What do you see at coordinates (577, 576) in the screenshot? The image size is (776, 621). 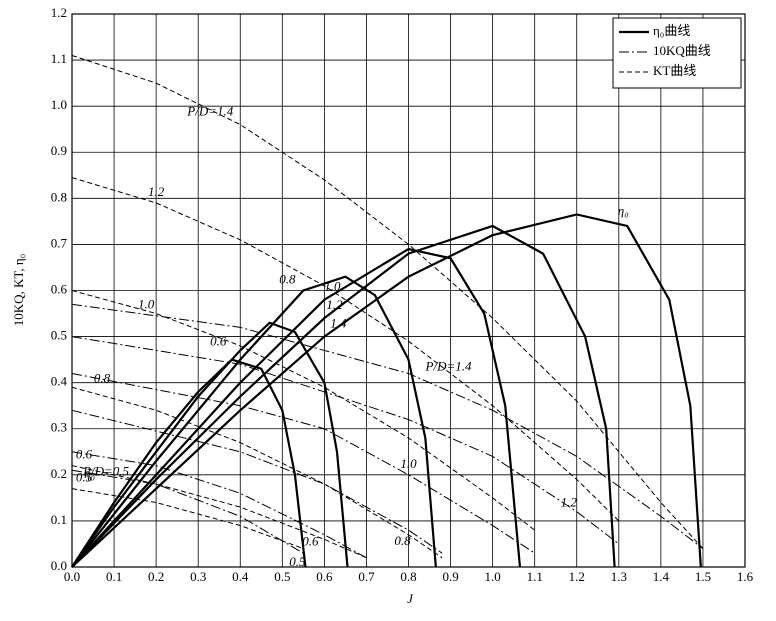 I see `x-tick-label: 1.2` at bounding box center [577, 576].